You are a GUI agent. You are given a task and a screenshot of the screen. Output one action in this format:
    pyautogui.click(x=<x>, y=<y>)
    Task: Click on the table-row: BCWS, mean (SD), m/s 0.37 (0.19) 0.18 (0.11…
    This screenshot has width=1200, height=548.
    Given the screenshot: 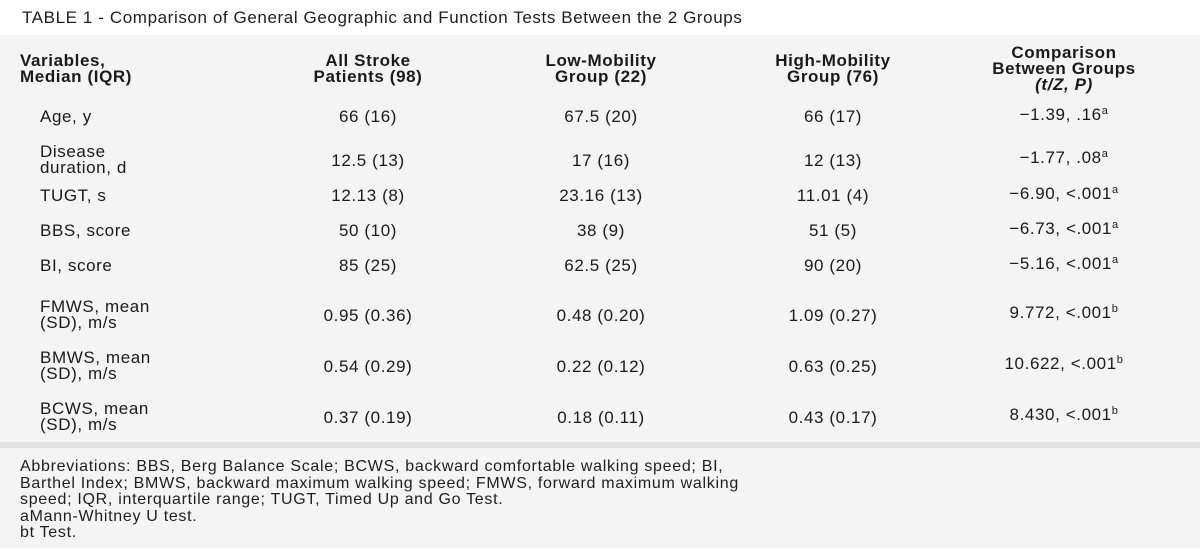 What is the action you would take?
    pyautogui.click(x=600, y=417)
    